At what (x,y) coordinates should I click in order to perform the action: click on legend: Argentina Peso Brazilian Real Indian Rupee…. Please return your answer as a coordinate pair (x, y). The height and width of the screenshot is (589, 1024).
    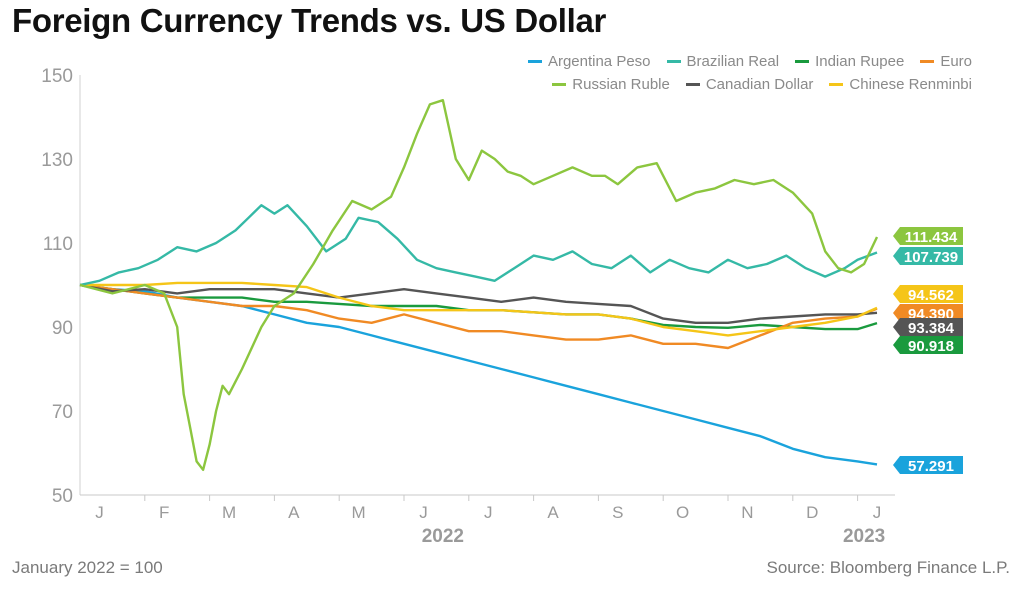
    Looking at the image, I should click on (712, 73).